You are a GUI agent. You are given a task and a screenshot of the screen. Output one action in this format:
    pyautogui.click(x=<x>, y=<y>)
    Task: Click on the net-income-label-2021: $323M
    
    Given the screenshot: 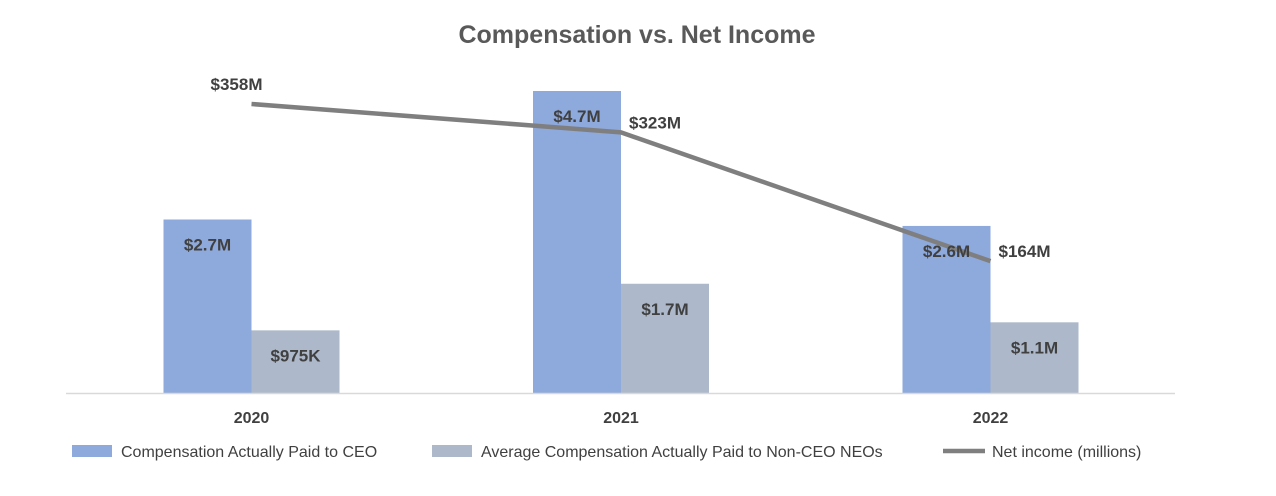 What is the action you would take?
    pyautogui.click(x=655, y=122)
    